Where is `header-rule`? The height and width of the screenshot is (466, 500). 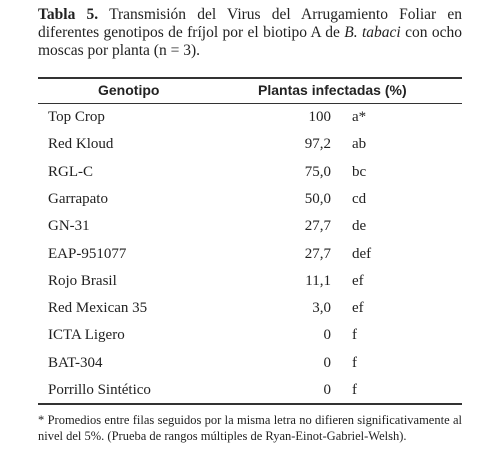
header-rule is located at coordinates (250, 103).